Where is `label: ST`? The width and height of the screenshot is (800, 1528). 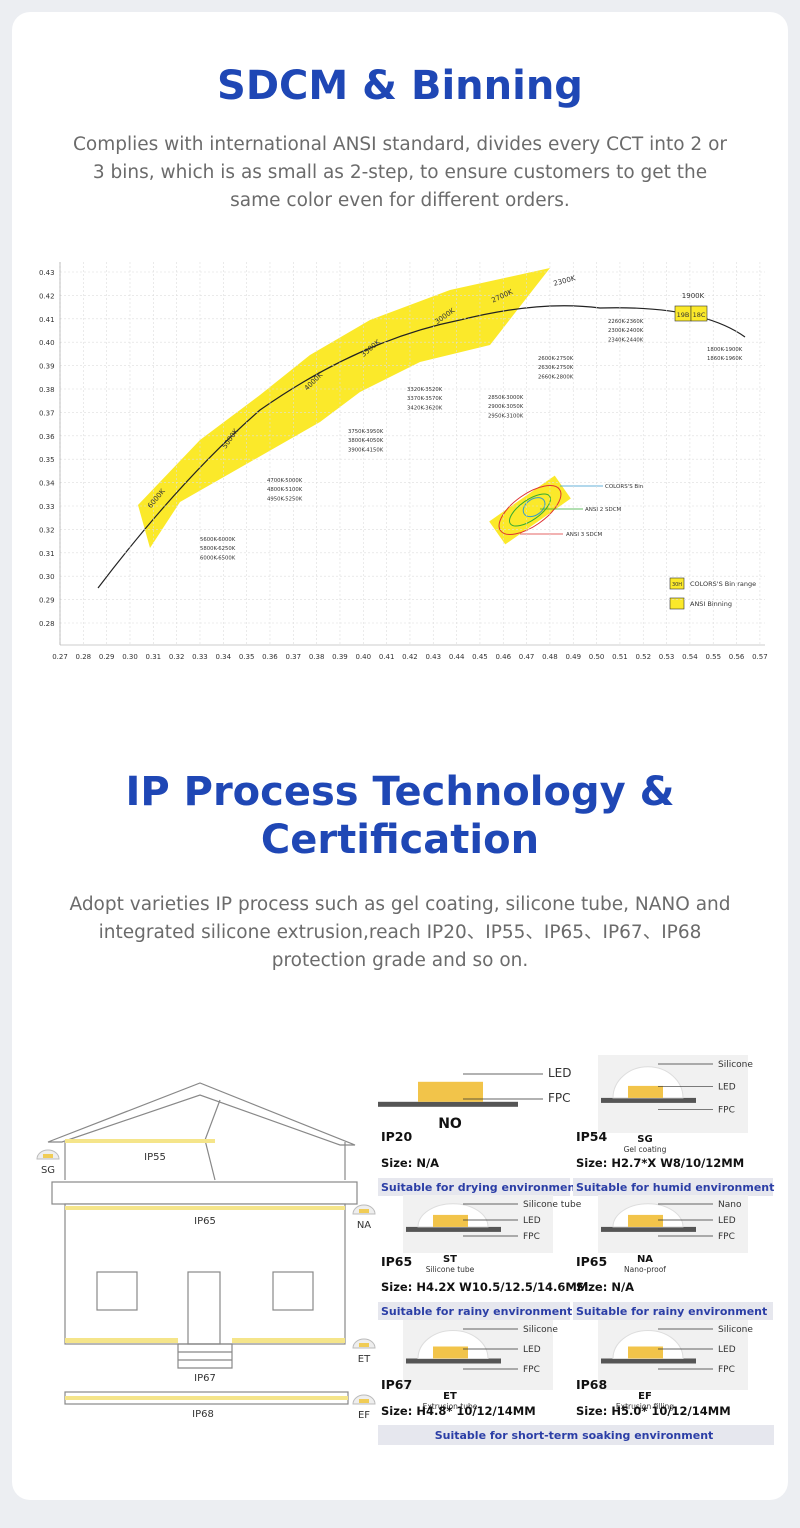 label: ST is located at coordinates (450, 1259).